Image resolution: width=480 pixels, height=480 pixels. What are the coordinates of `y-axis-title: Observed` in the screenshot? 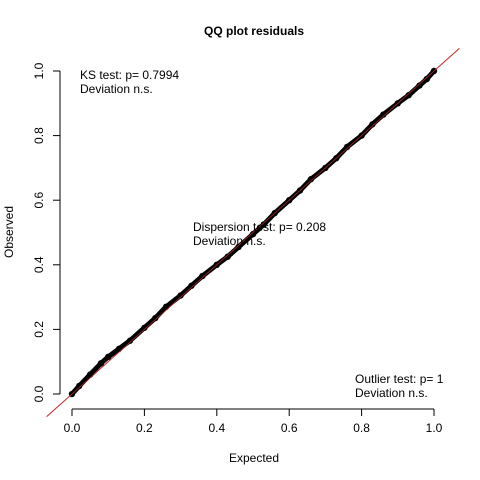 It's located at (9, 232).